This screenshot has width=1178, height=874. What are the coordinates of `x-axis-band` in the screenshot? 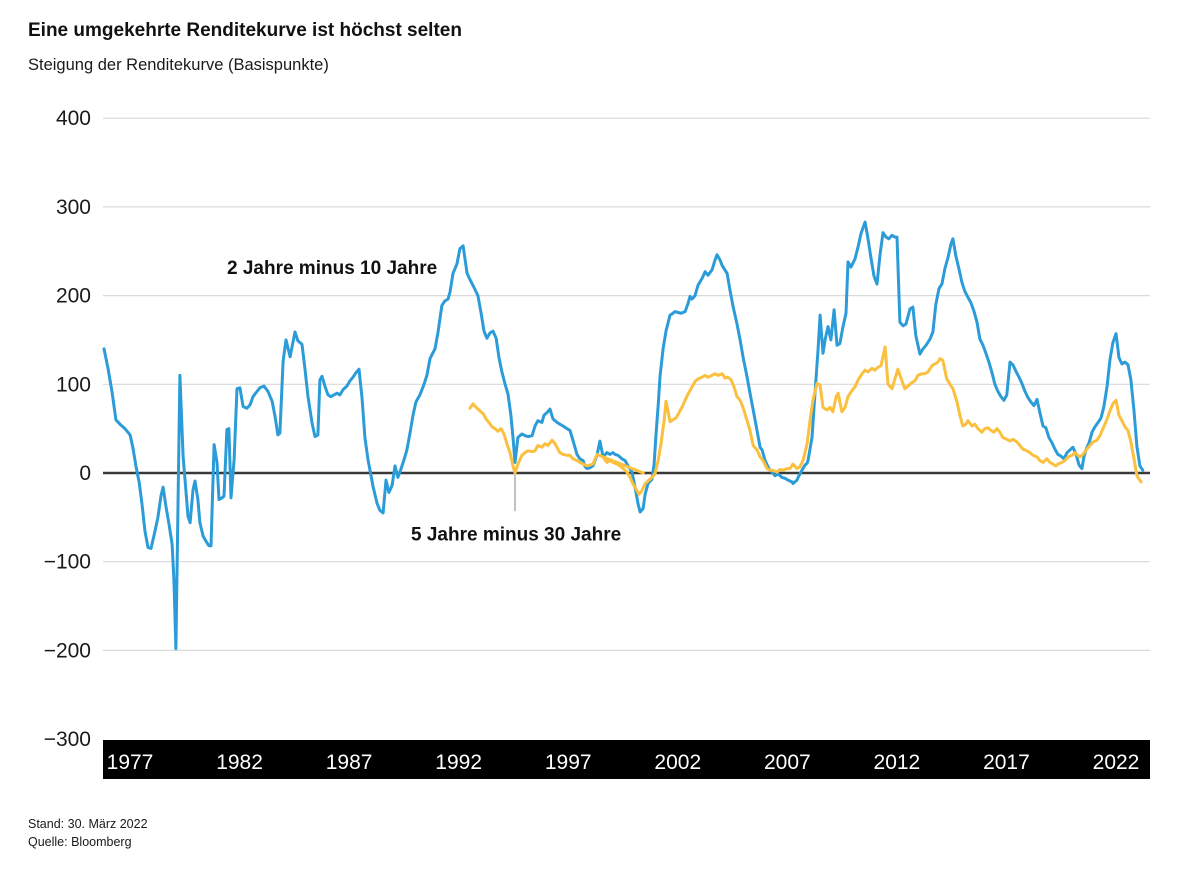 It's located at (626, 759).